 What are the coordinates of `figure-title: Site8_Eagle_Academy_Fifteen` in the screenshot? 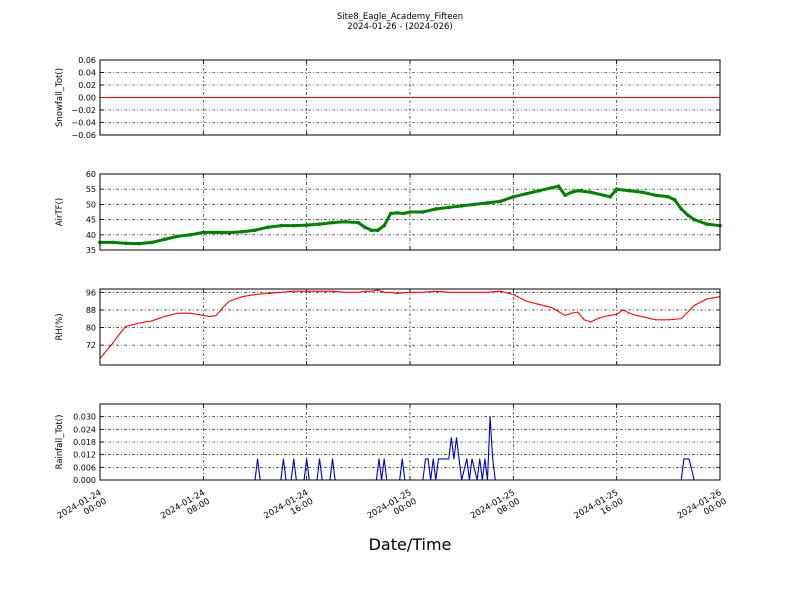 It's located at (400, 17).